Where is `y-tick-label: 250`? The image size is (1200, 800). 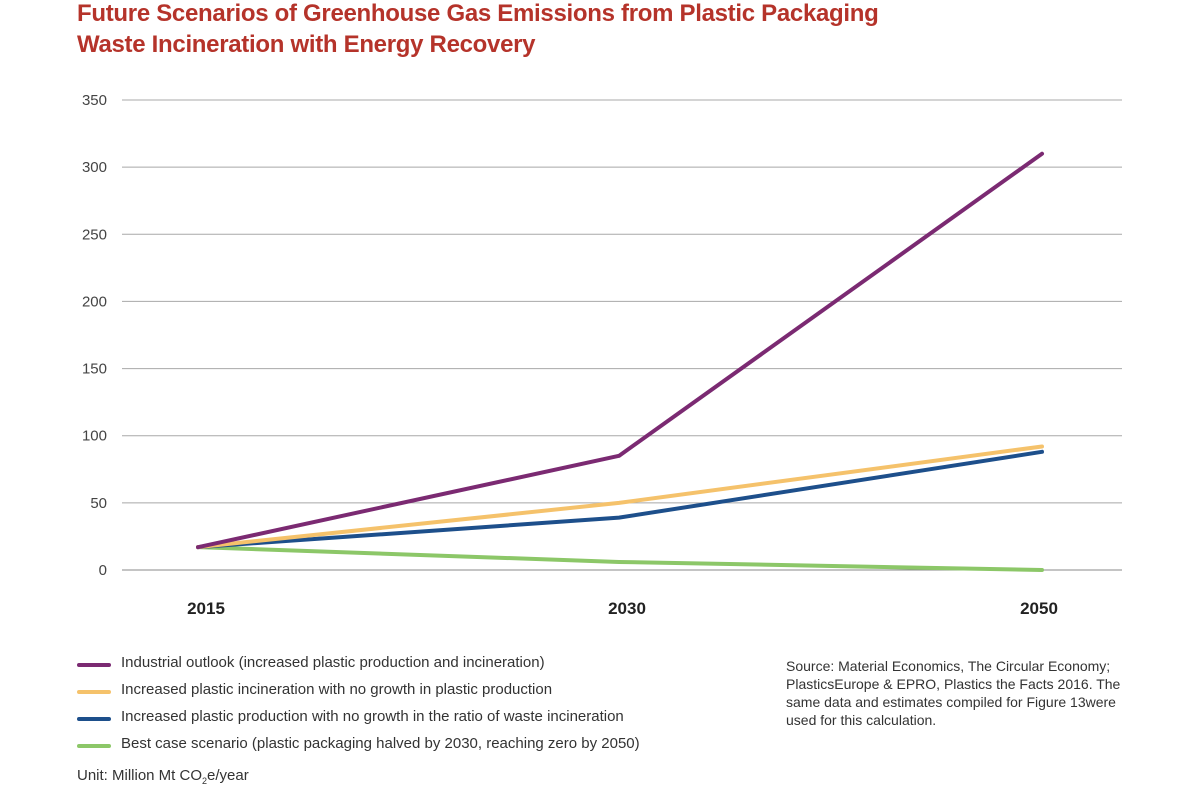 y-tick-label: 250 is located at coordinates (94, 234).